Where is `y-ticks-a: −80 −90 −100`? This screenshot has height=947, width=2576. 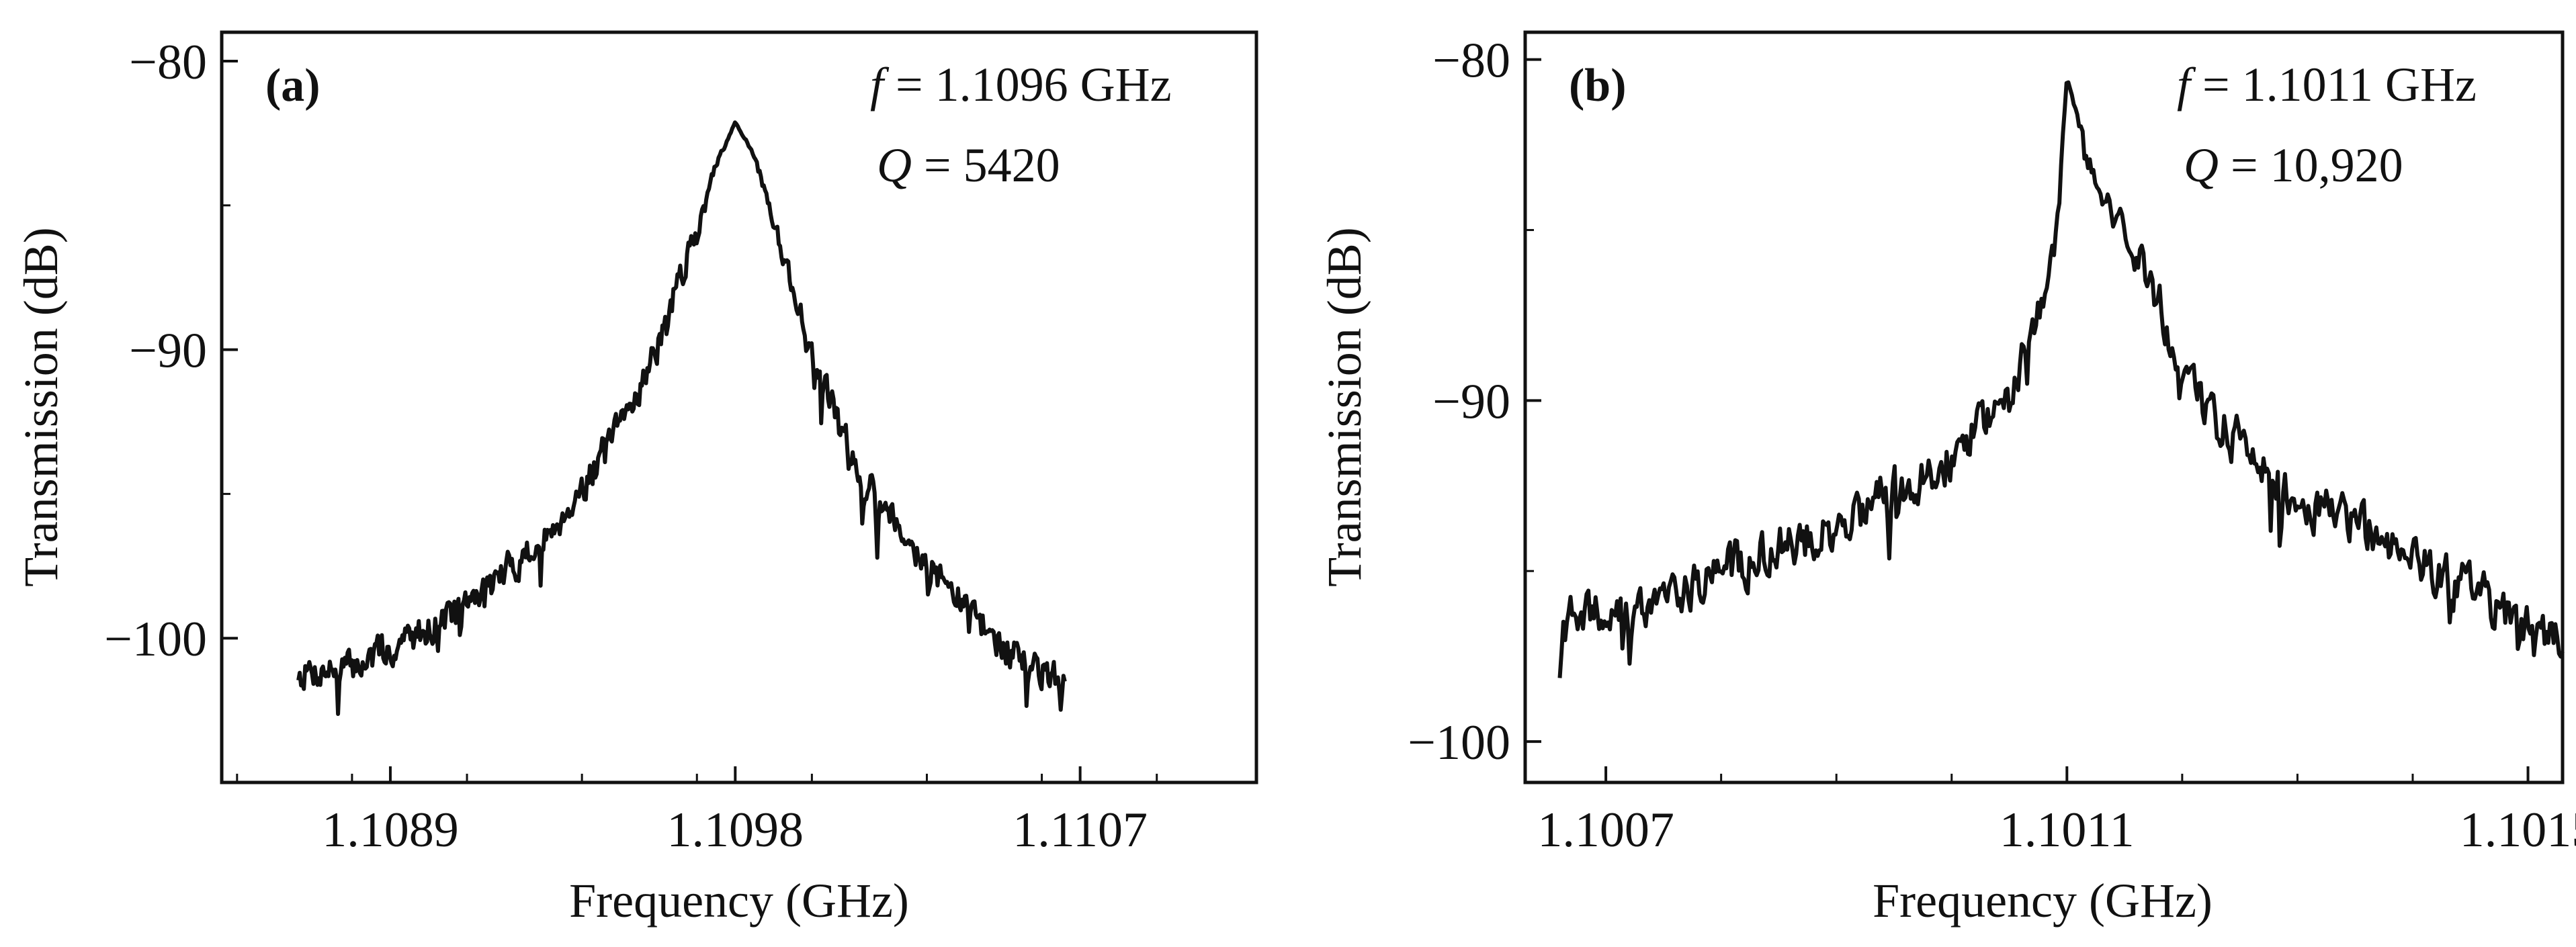
y-ticks-a: −80 −90 −100 is located at coordinates (171, 410).